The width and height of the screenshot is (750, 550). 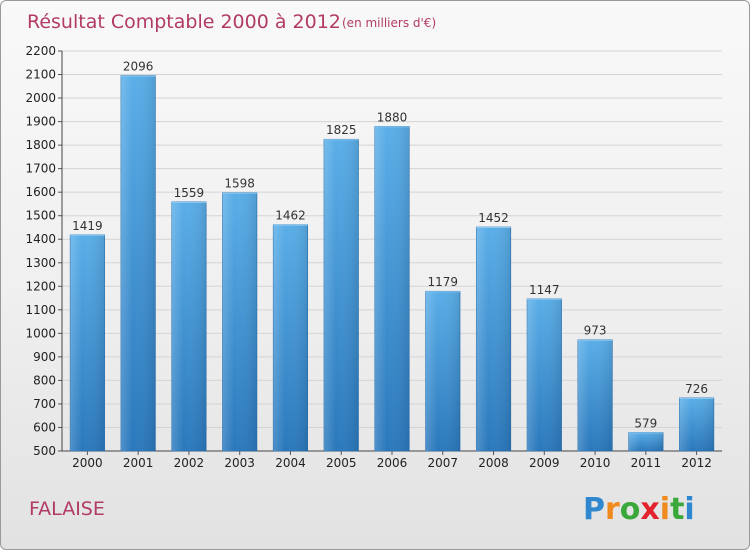 I want to click on logo-letter: x, so click(x=649, y=509).